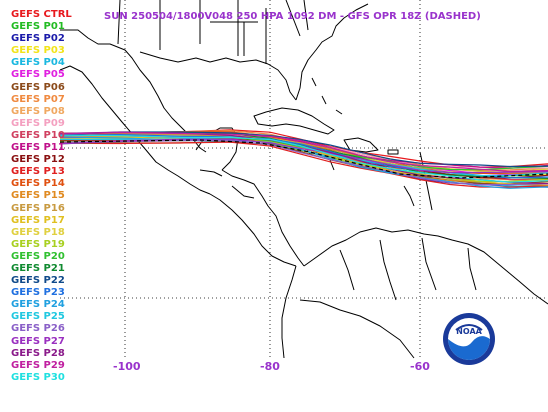 The height and width of the screenshot is (412, 548). What do you see at coordinates (41, 14) in the screenshot?
I see `legend-item: GEFS CTRL` at bounding box center [41, 14].